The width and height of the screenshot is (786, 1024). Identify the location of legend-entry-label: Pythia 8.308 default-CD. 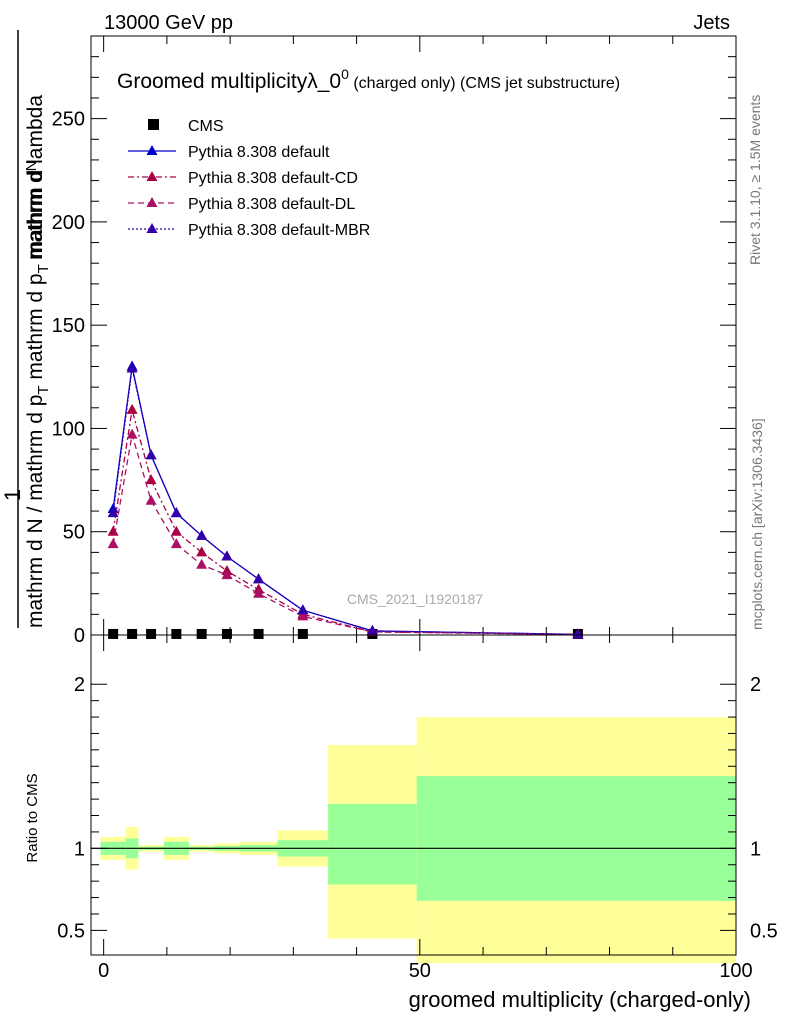
(273, 178).